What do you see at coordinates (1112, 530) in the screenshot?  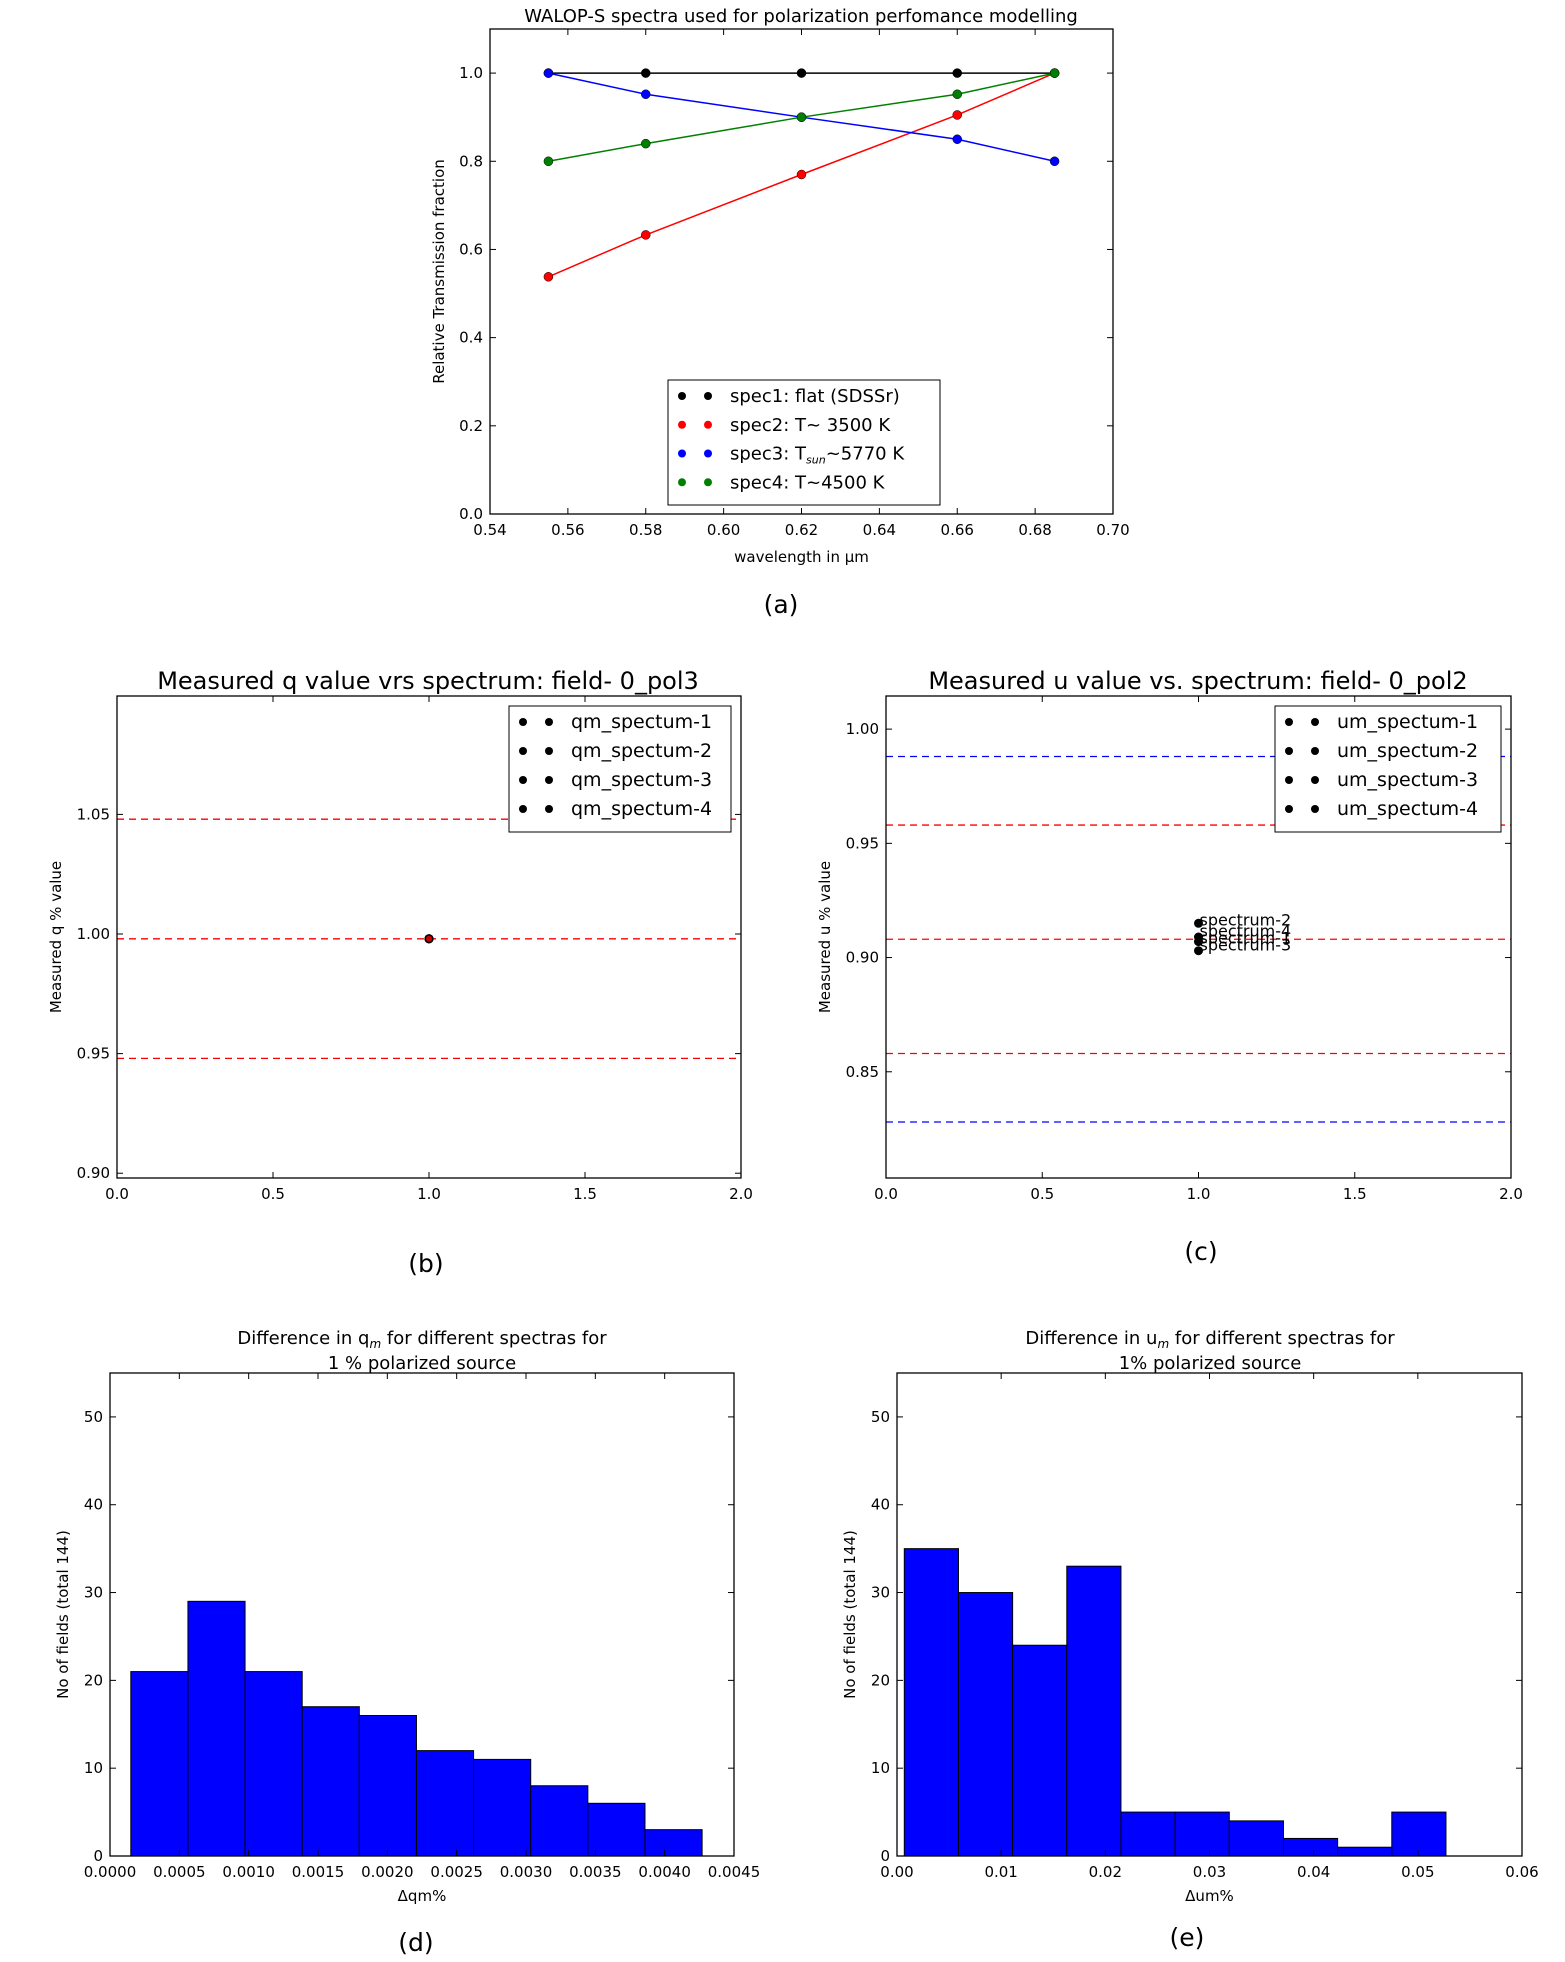 I see `x-tick-label: 0.70` at bounding box center [1112, 530].